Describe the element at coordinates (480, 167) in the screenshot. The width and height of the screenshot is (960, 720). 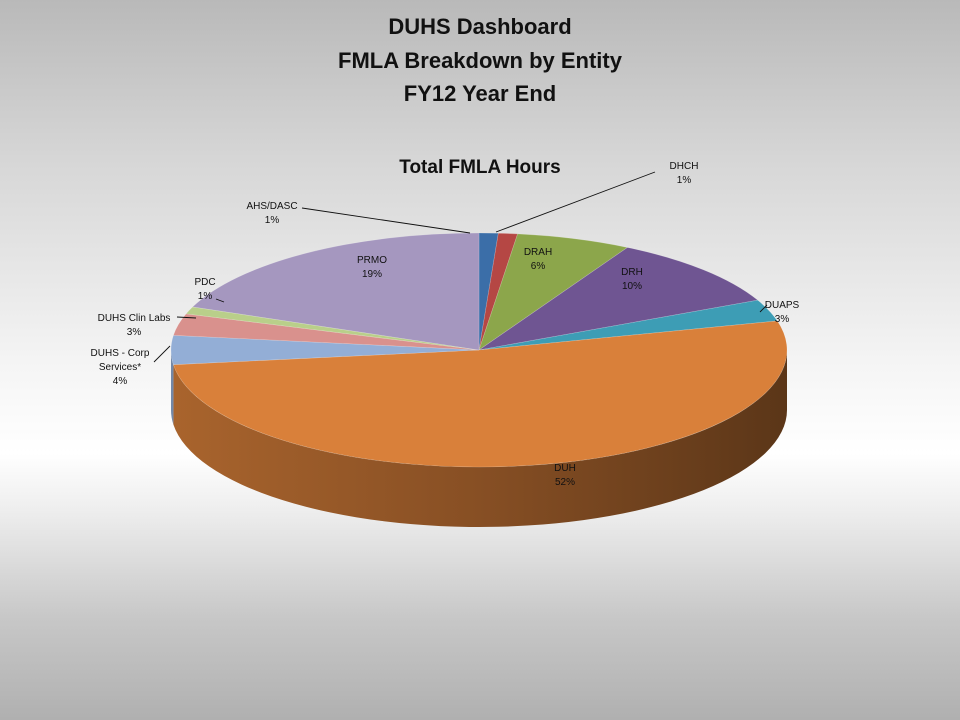
I see `chart-subtitle: Total FMLA Hours` at that location.